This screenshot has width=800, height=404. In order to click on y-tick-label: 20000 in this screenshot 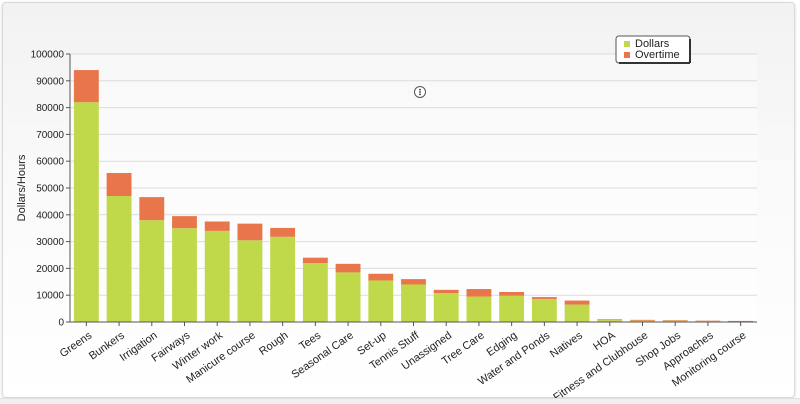, I will do `click(50, 269)`.